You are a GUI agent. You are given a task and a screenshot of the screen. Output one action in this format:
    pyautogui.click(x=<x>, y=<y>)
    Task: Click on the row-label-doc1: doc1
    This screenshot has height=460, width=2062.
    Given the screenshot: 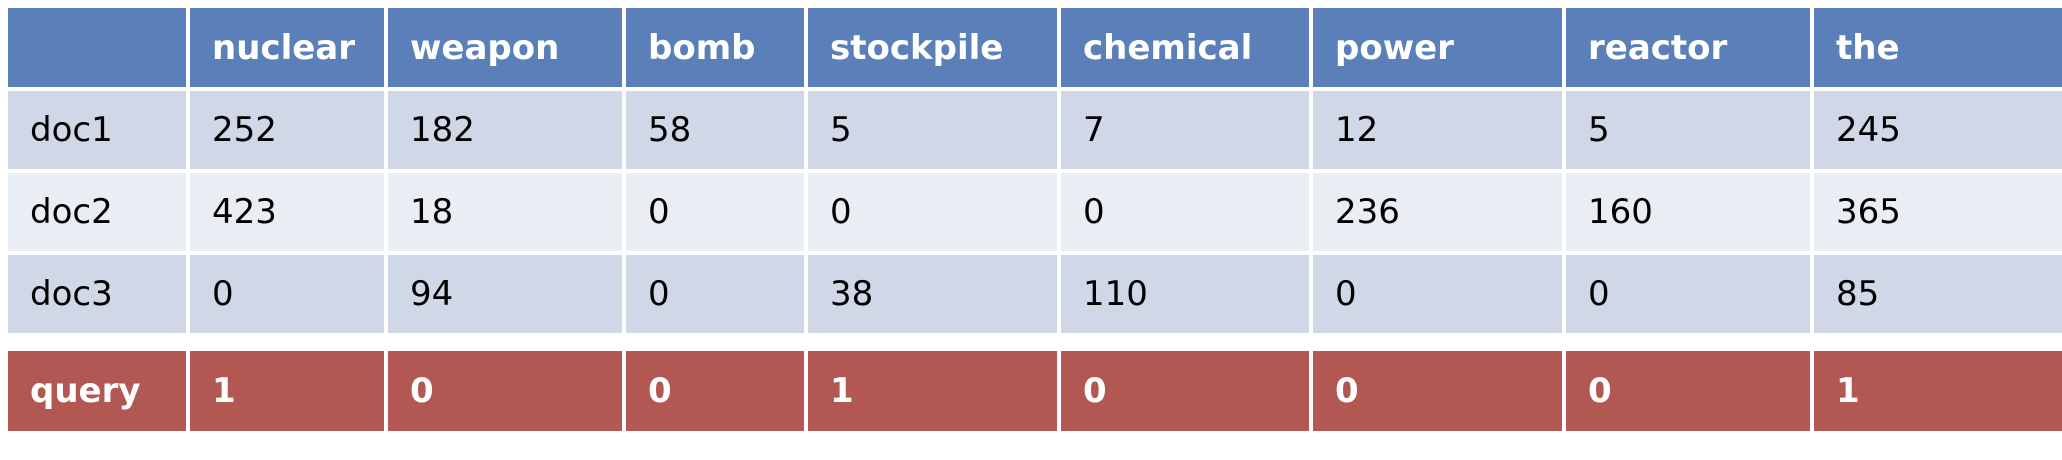 What is the action you would take?
    pyautogui.click(x=97, y=130)
    